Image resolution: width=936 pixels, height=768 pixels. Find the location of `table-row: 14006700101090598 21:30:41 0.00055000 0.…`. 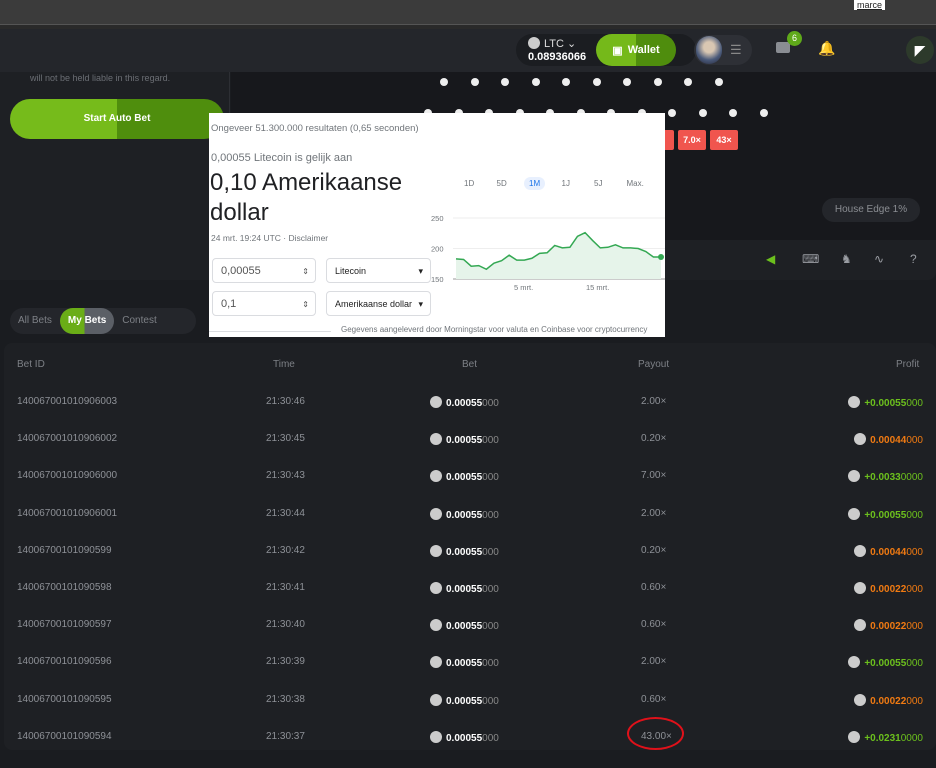

table-row: 14006700101090598 21:30:41 0.00055000 0.… is located at coordinates (468, 600).